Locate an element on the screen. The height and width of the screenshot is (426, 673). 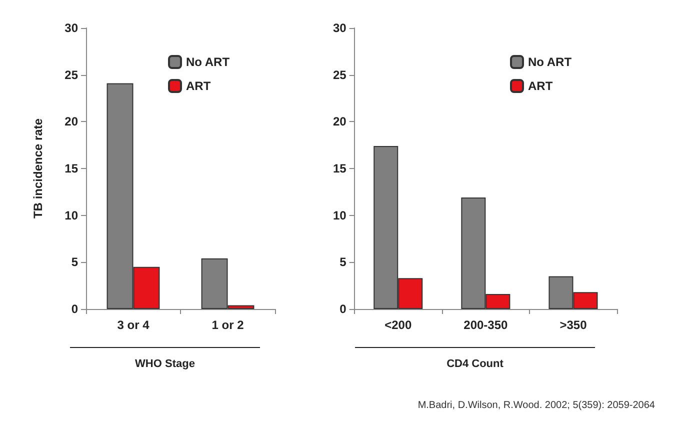
x-tick-label: 200-350 is located at coordinates (486, 325).